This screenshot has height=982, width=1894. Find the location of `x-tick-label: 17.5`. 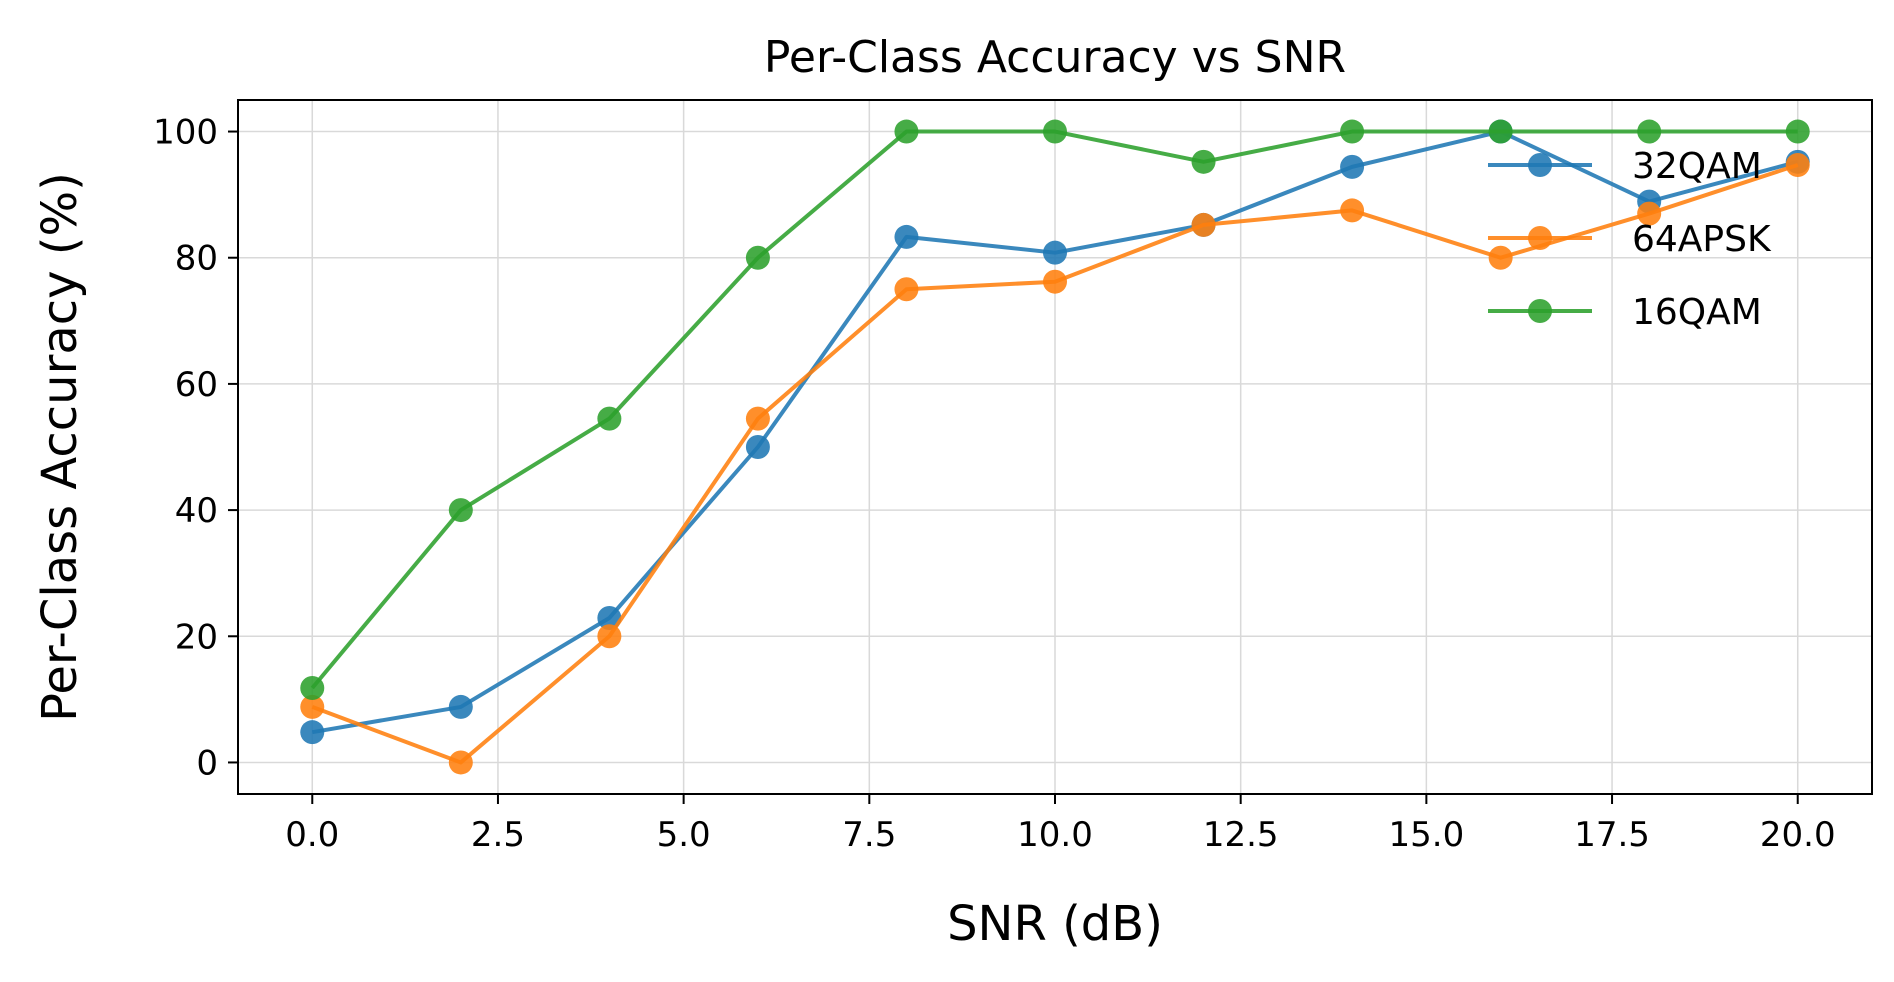

x-tick-label: 17.5 is located at coordinates (1612, 835).